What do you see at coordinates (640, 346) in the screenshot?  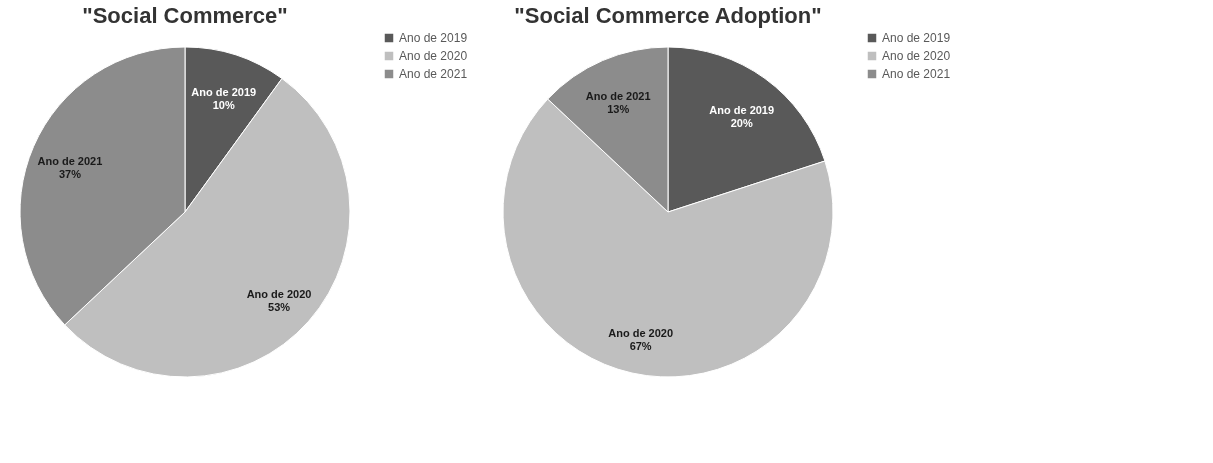 I see `data-label: 67%` at bounding box center [640, 346].